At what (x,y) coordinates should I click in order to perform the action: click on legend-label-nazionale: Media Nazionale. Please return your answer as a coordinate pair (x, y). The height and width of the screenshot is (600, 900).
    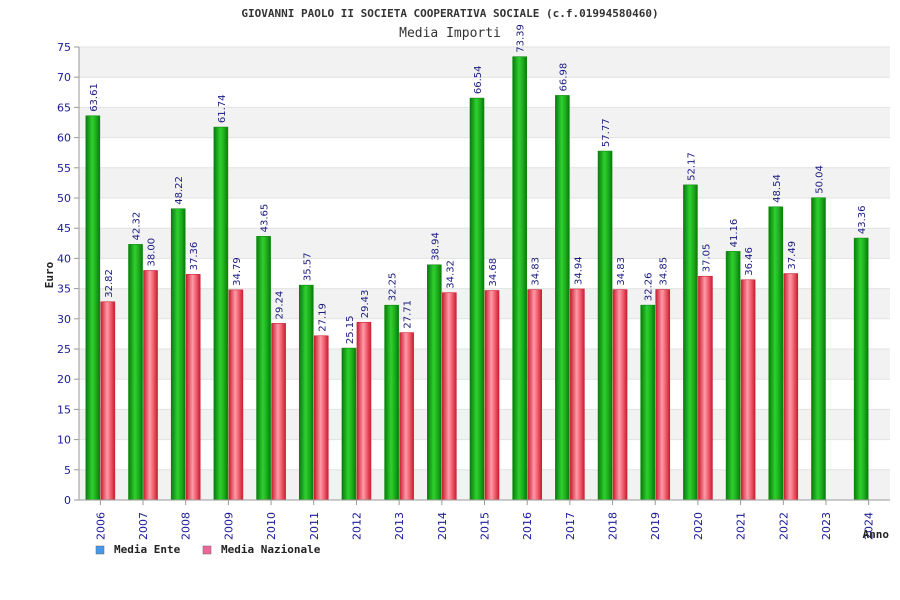
    Looking at the image, I should click on (271, 549).